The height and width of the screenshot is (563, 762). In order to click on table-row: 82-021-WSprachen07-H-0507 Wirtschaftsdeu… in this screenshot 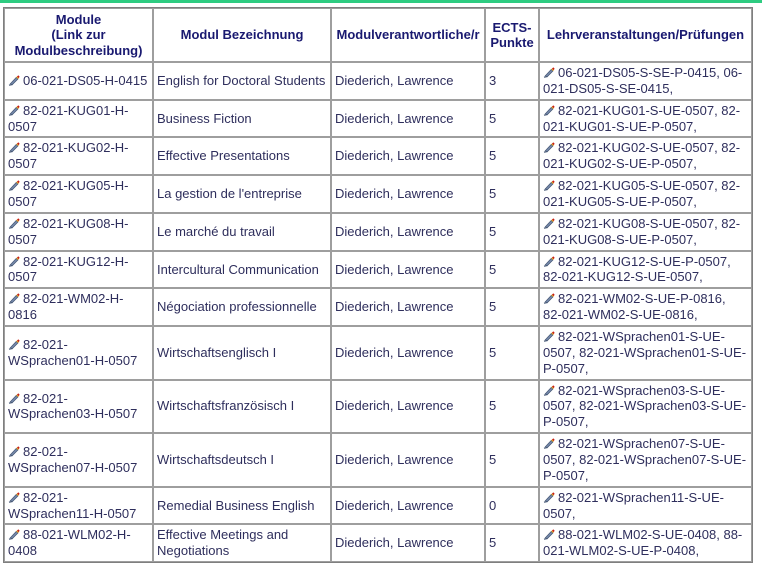, I will do `click(378, 460)`.